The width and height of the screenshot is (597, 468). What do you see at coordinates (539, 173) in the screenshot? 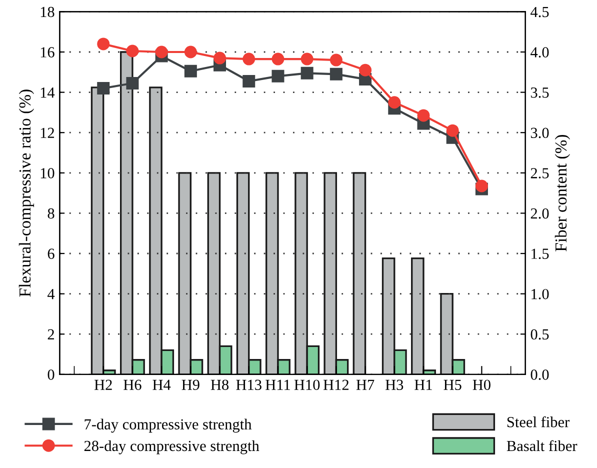
I see `y2-tick-label: 2.5` at bounding box center [539, 173].